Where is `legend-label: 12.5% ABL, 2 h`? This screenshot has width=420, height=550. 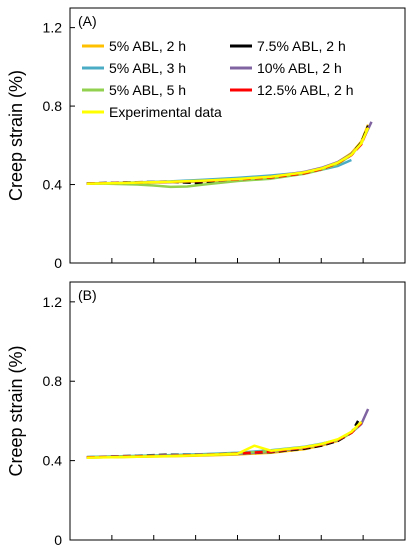 legend-label: 12.5% ABL, 2 h is located at coordinates (305, 90).